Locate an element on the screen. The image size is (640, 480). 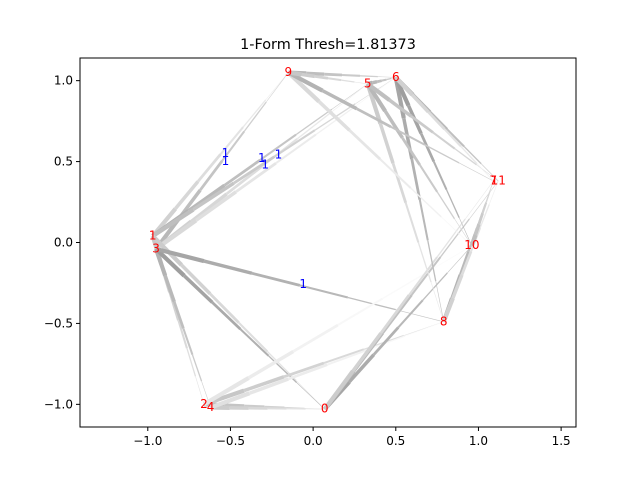
node-label-0: 0 is located at coordinates (325, 409).